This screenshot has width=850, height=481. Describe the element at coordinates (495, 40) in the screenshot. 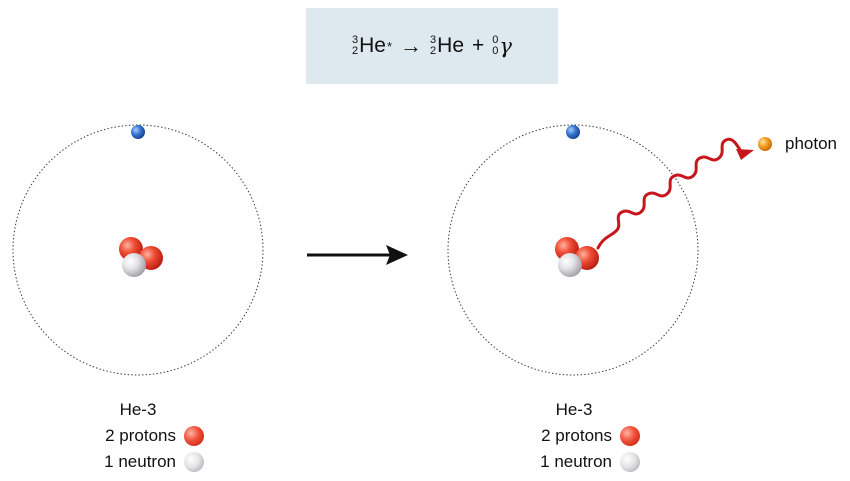

I see `gamma-mass-number: 0` at that location.